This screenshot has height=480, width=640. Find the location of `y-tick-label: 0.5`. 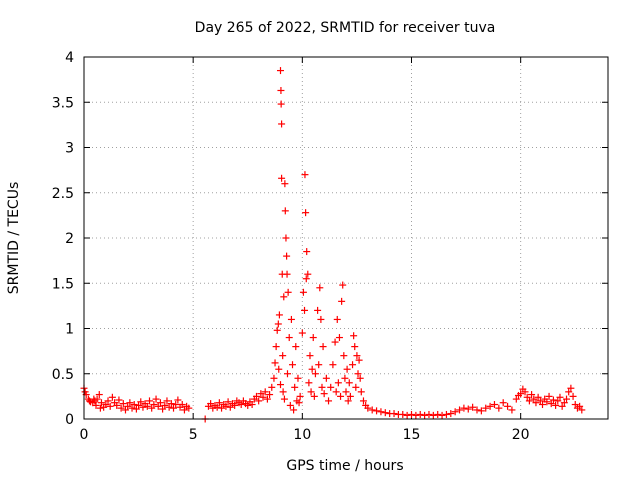

y-tick-label: 0.5 is located at coordinates (63, 375).